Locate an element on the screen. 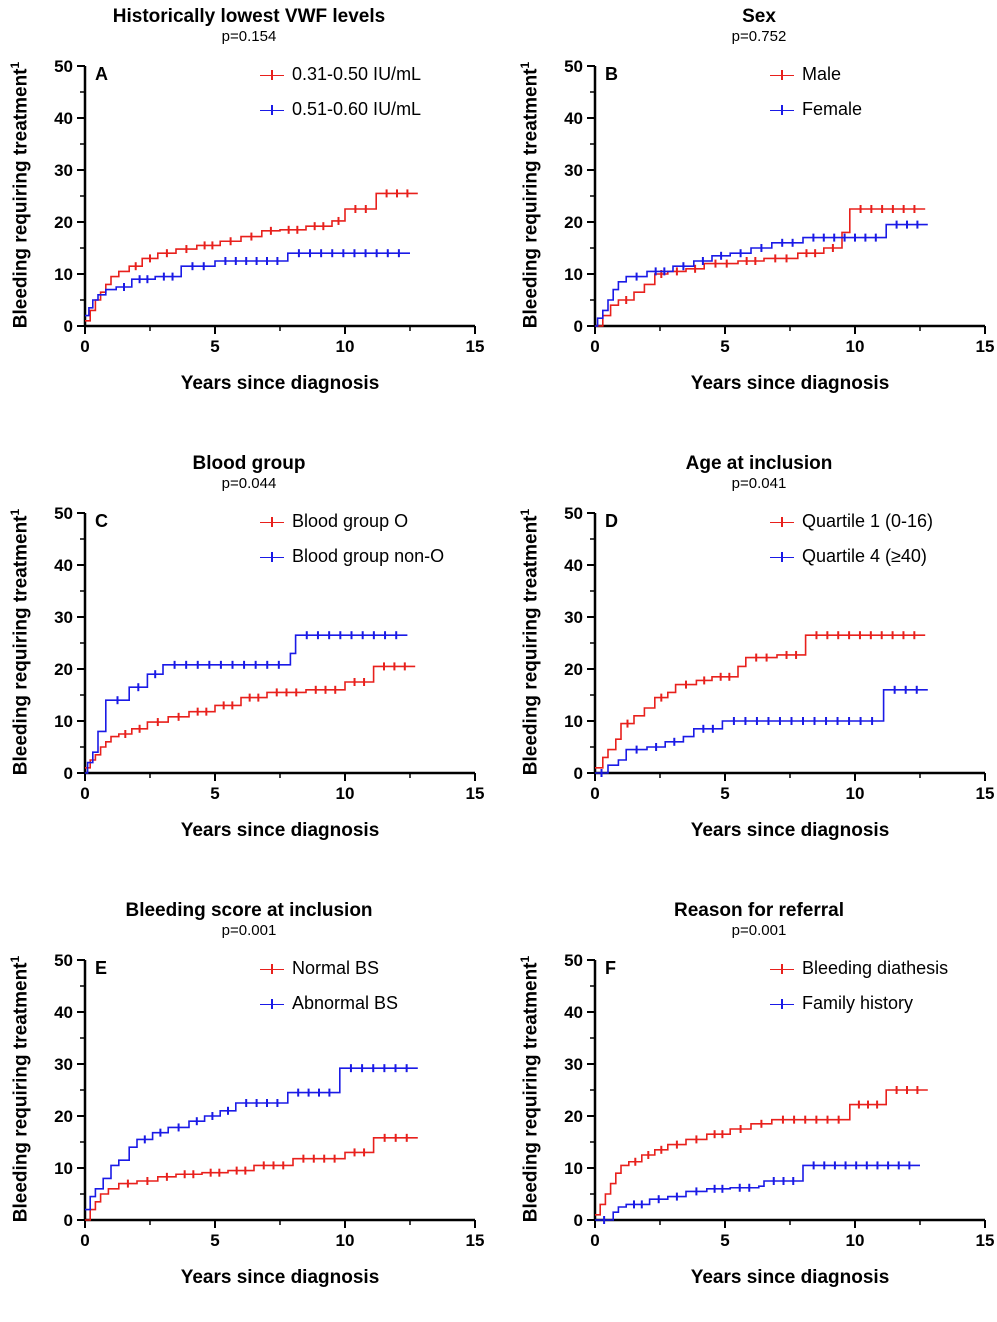  panel-letter: C is located at coordinates (101, 521).